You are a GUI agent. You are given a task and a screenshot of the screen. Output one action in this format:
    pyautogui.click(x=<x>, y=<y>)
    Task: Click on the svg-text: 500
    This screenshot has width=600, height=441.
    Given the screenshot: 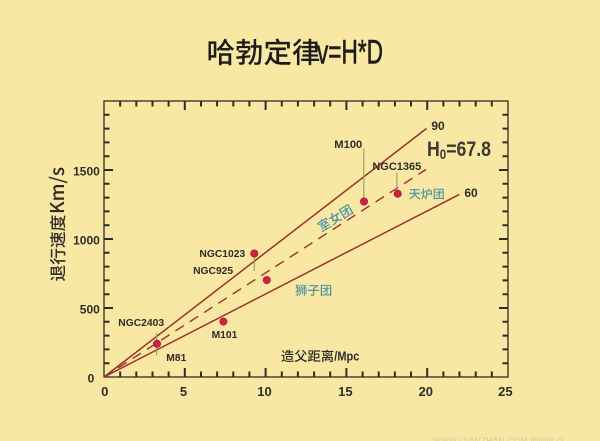 What is the action you would take?
    pyautogui.click(x=90, y=309)
    